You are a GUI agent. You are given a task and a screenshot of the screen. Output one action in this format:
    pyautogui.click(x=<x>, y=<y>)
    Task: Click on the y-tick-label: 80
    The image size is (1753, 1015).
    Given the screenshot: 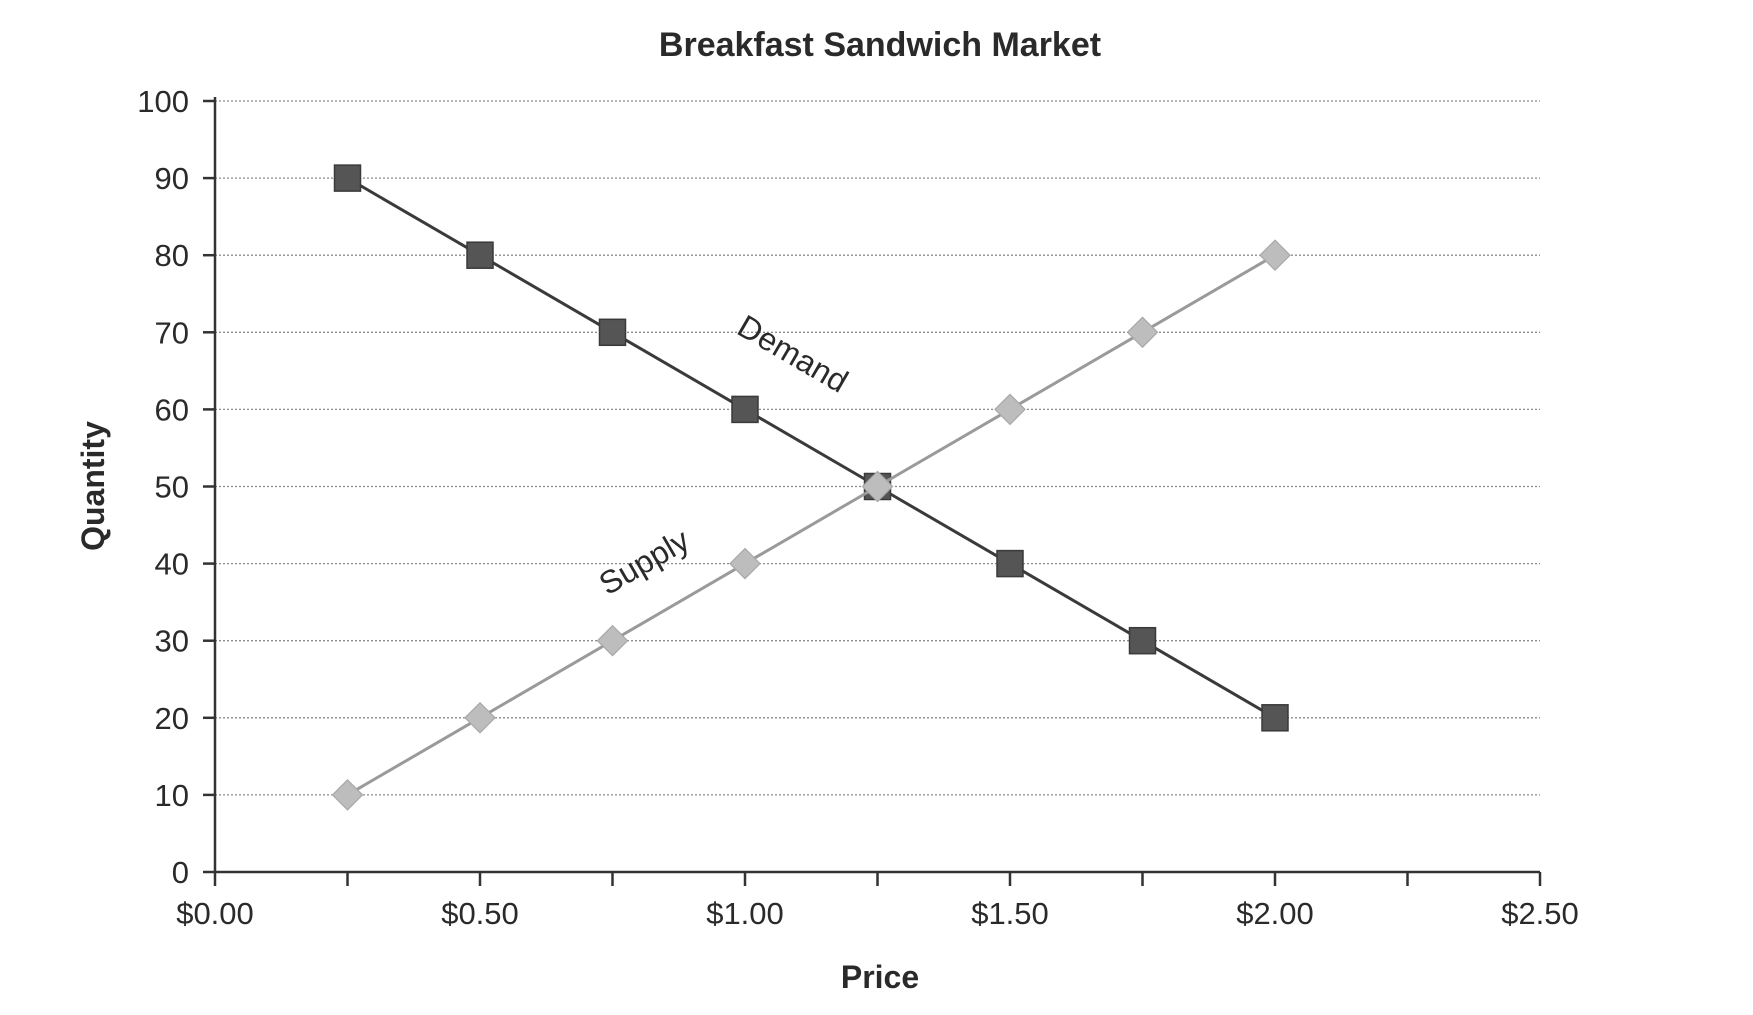 What is the action you would take?
    pyautogui.click(x=172, y=255)
    